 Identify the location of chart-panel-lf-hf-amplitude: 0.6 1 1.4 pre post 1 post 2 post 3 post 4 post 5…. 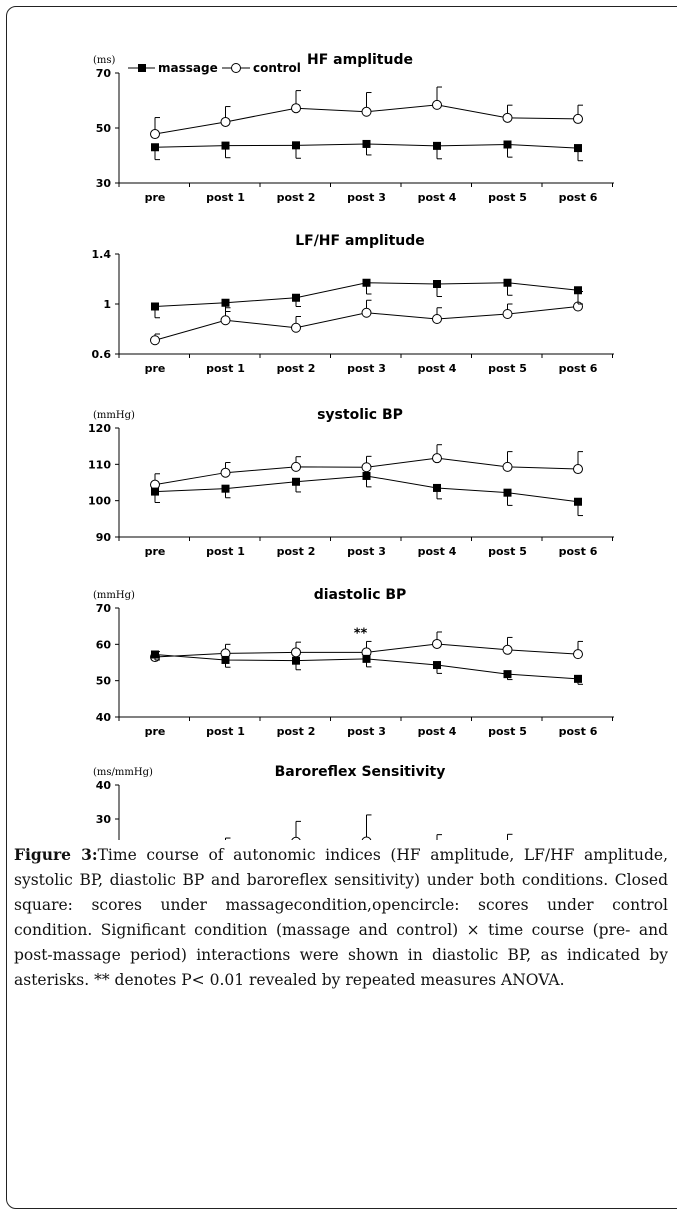
(353, 304).